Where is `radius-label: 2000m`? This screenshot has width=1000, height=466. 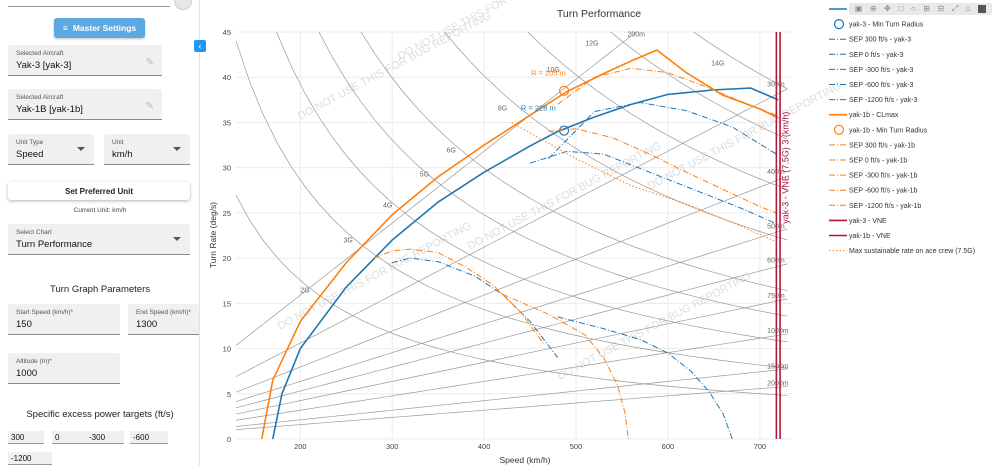 radius-label: 2000m is located at coordinates (778, 384).